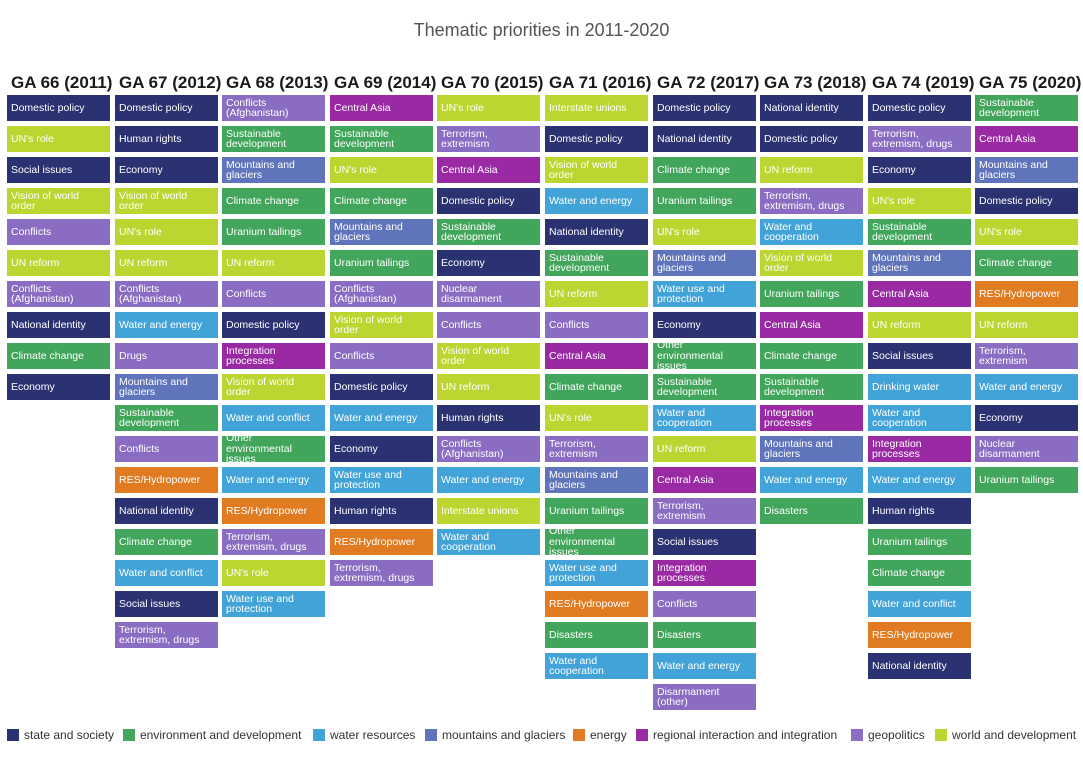  I want to click on topic-label: Uranium tailings, so click(372, 262).